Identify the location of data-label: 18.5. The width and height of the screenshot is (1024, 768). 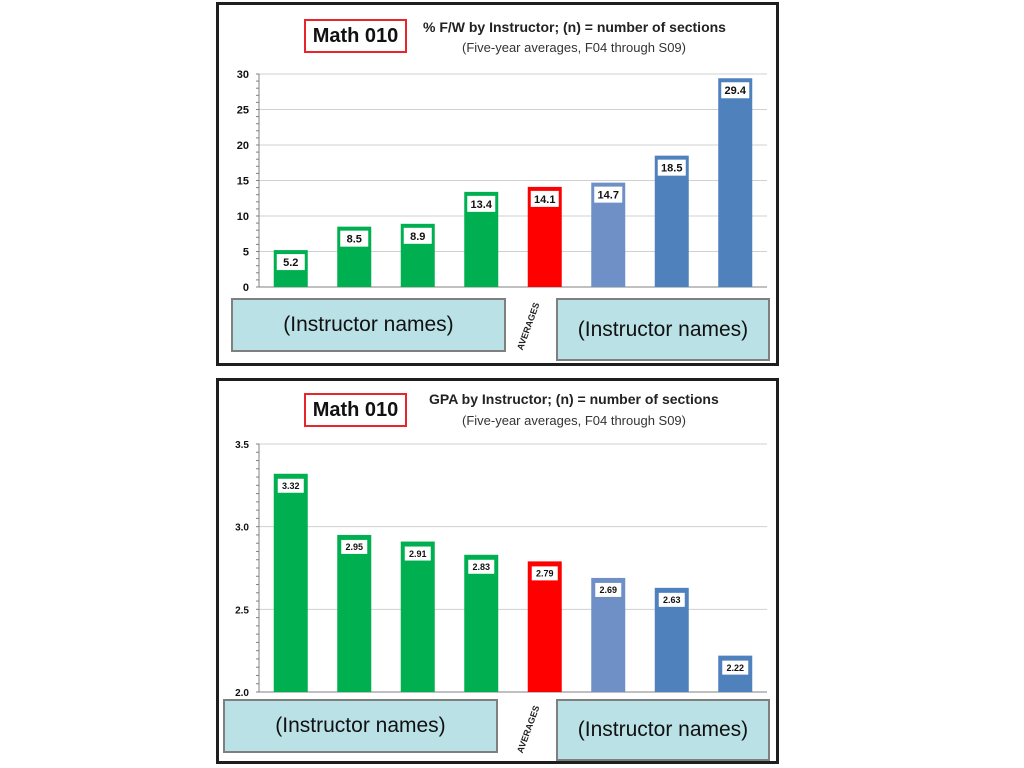
(671, 169).